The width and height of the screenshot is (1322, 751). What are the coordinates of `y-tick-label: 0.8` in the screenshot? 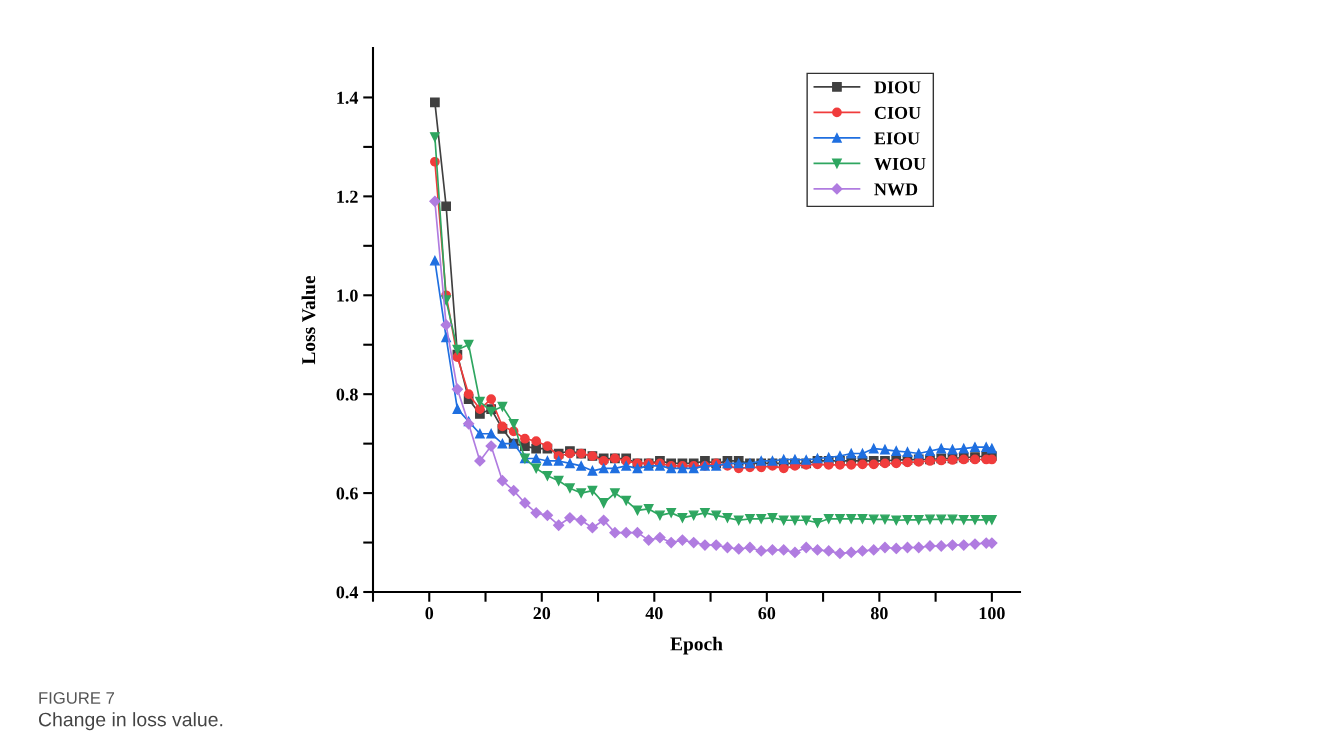 It's located at (347, 394).